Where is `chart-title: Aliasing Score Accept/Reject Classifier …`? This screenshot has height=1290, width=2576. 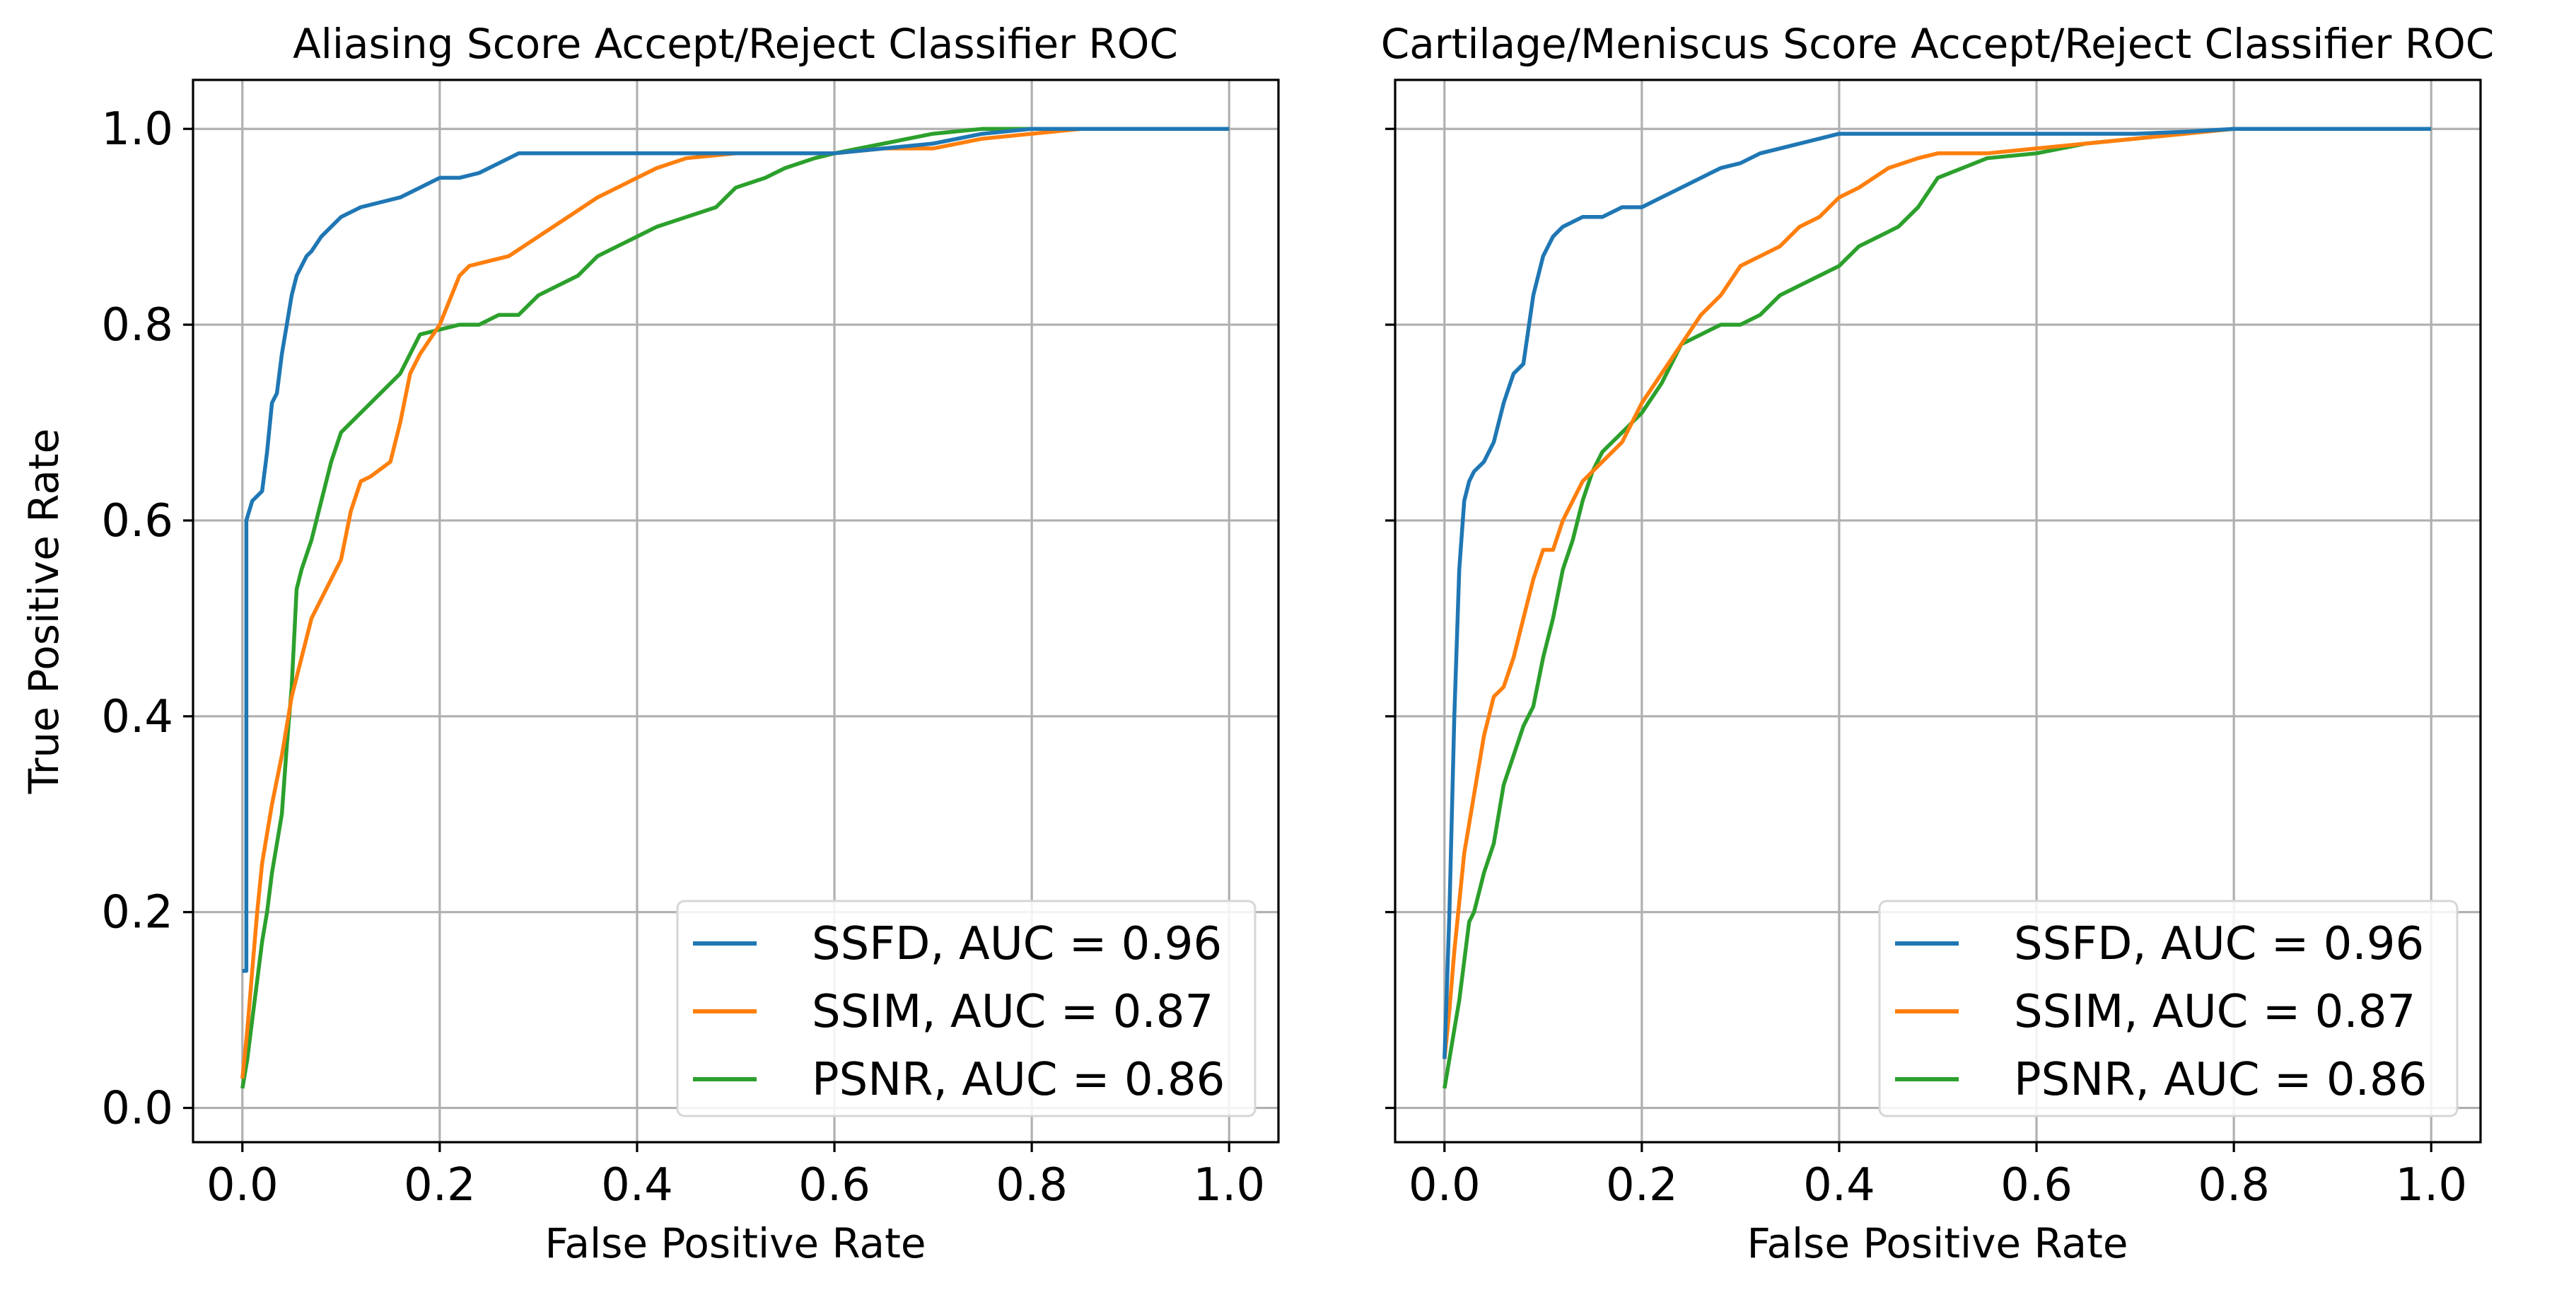 chart-title: Aliasing Score Accept/Reject Classifier … is located at coordinates (736, 44).